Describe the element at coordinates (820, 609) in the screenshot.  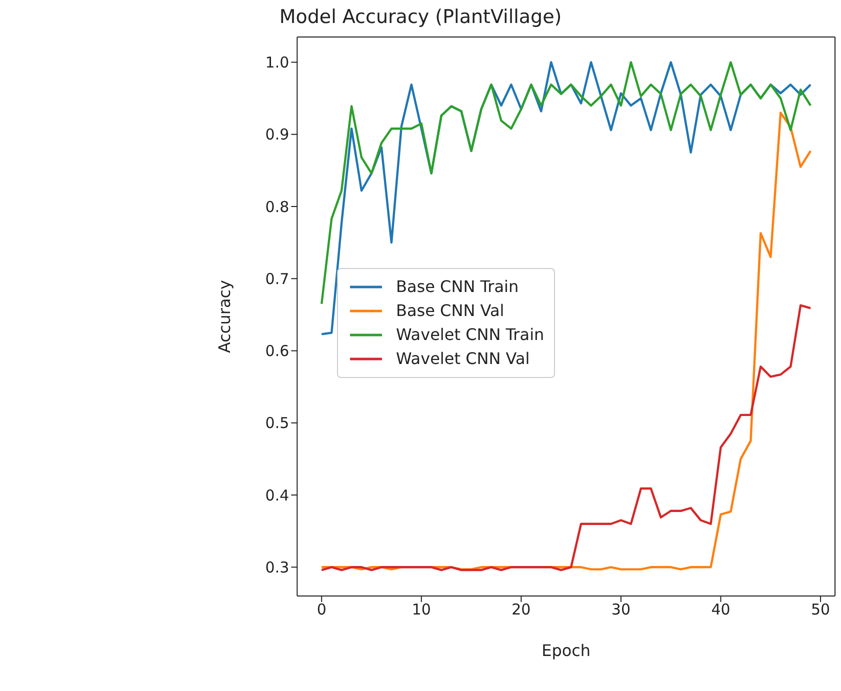
I see `x-tick-label: 50` at that location.